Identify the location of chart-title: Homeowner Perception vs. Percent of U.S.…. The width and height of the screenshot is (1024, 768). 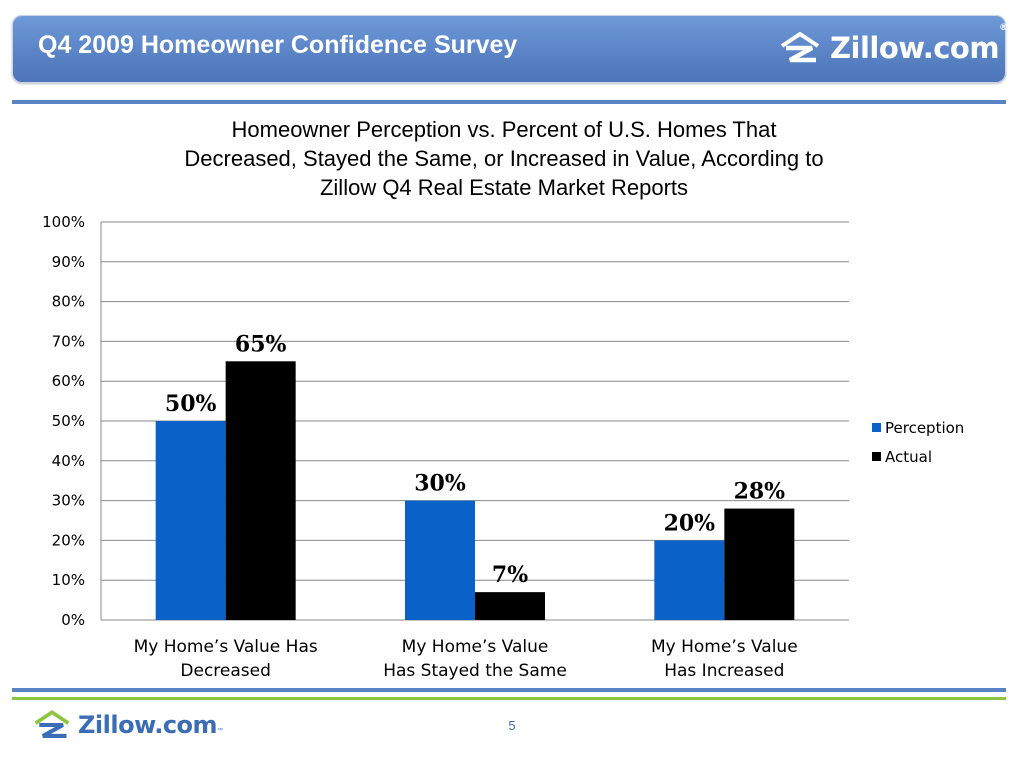
(503, 158).